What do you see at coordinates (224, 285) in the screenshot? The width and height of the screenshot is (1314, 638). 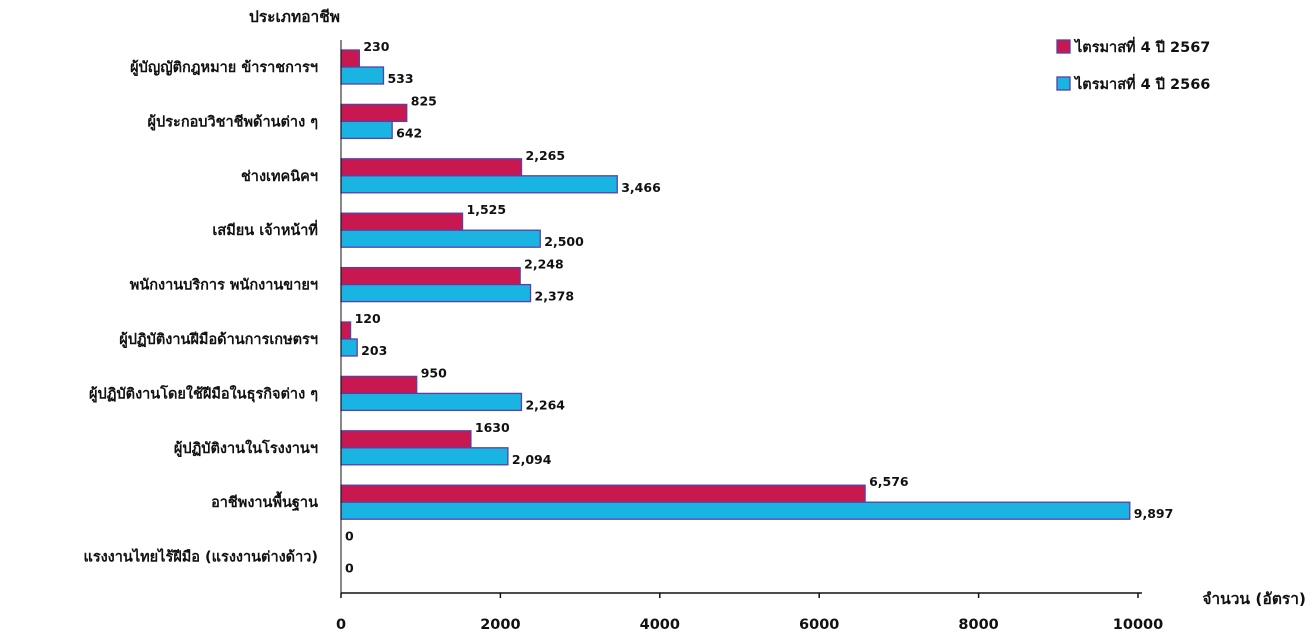 I see `category-label: พนักงานบริการ พนักงานขายฯ` at bounding box center [224, 285].